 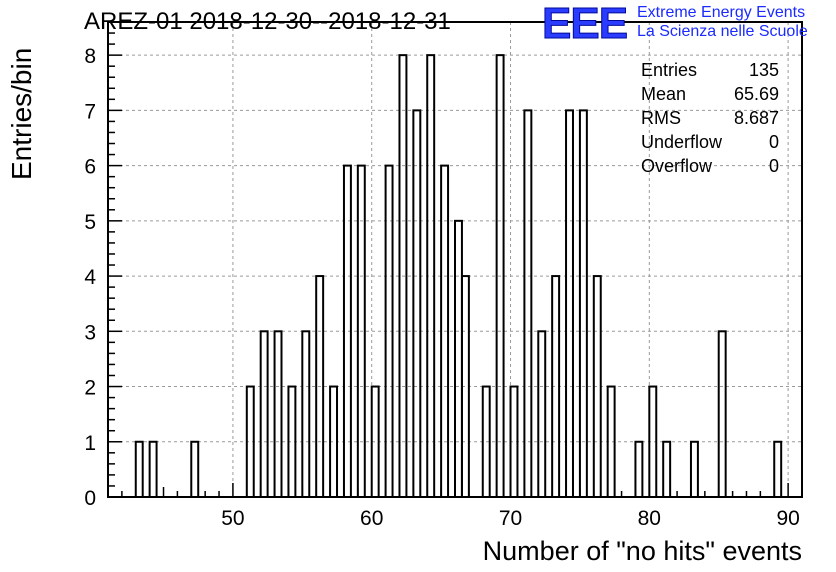 What do you see at coordinates (510, 518) in the screenshot?
I see `x-tick-label: 70` at bounding box center [510, 518].